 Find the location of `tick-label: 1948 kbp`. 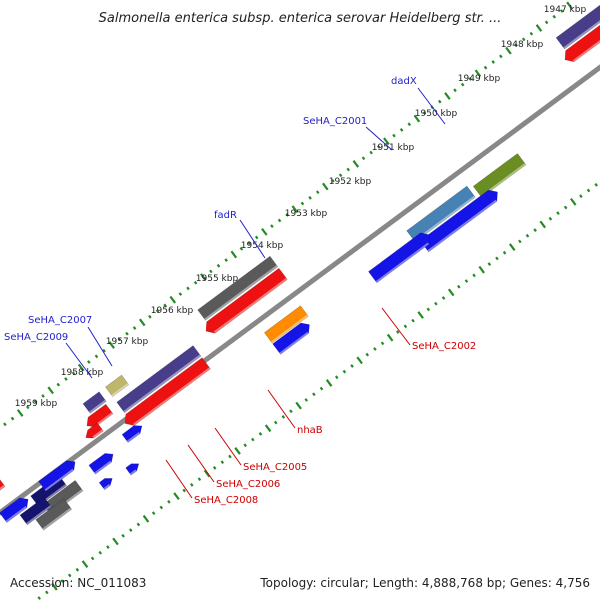

tick-label: 1948 kbp is located at coordinates (522, 45).